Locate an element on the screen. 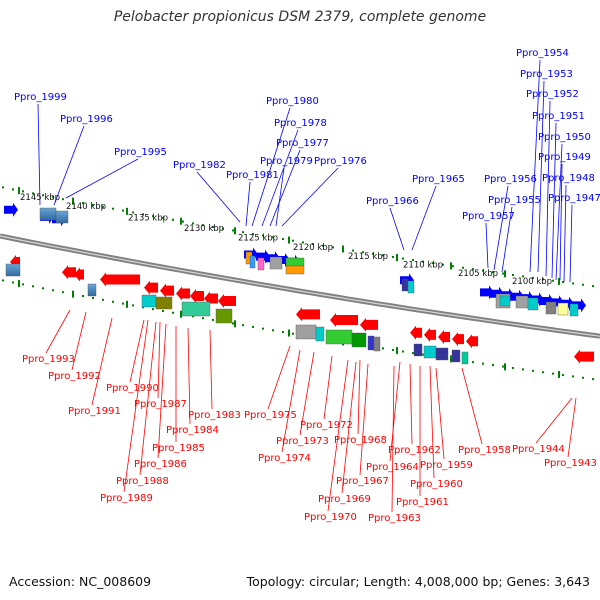 The image size is (600, 600). kbp-label: 2100 kbp is located at coordinates (532, 282).